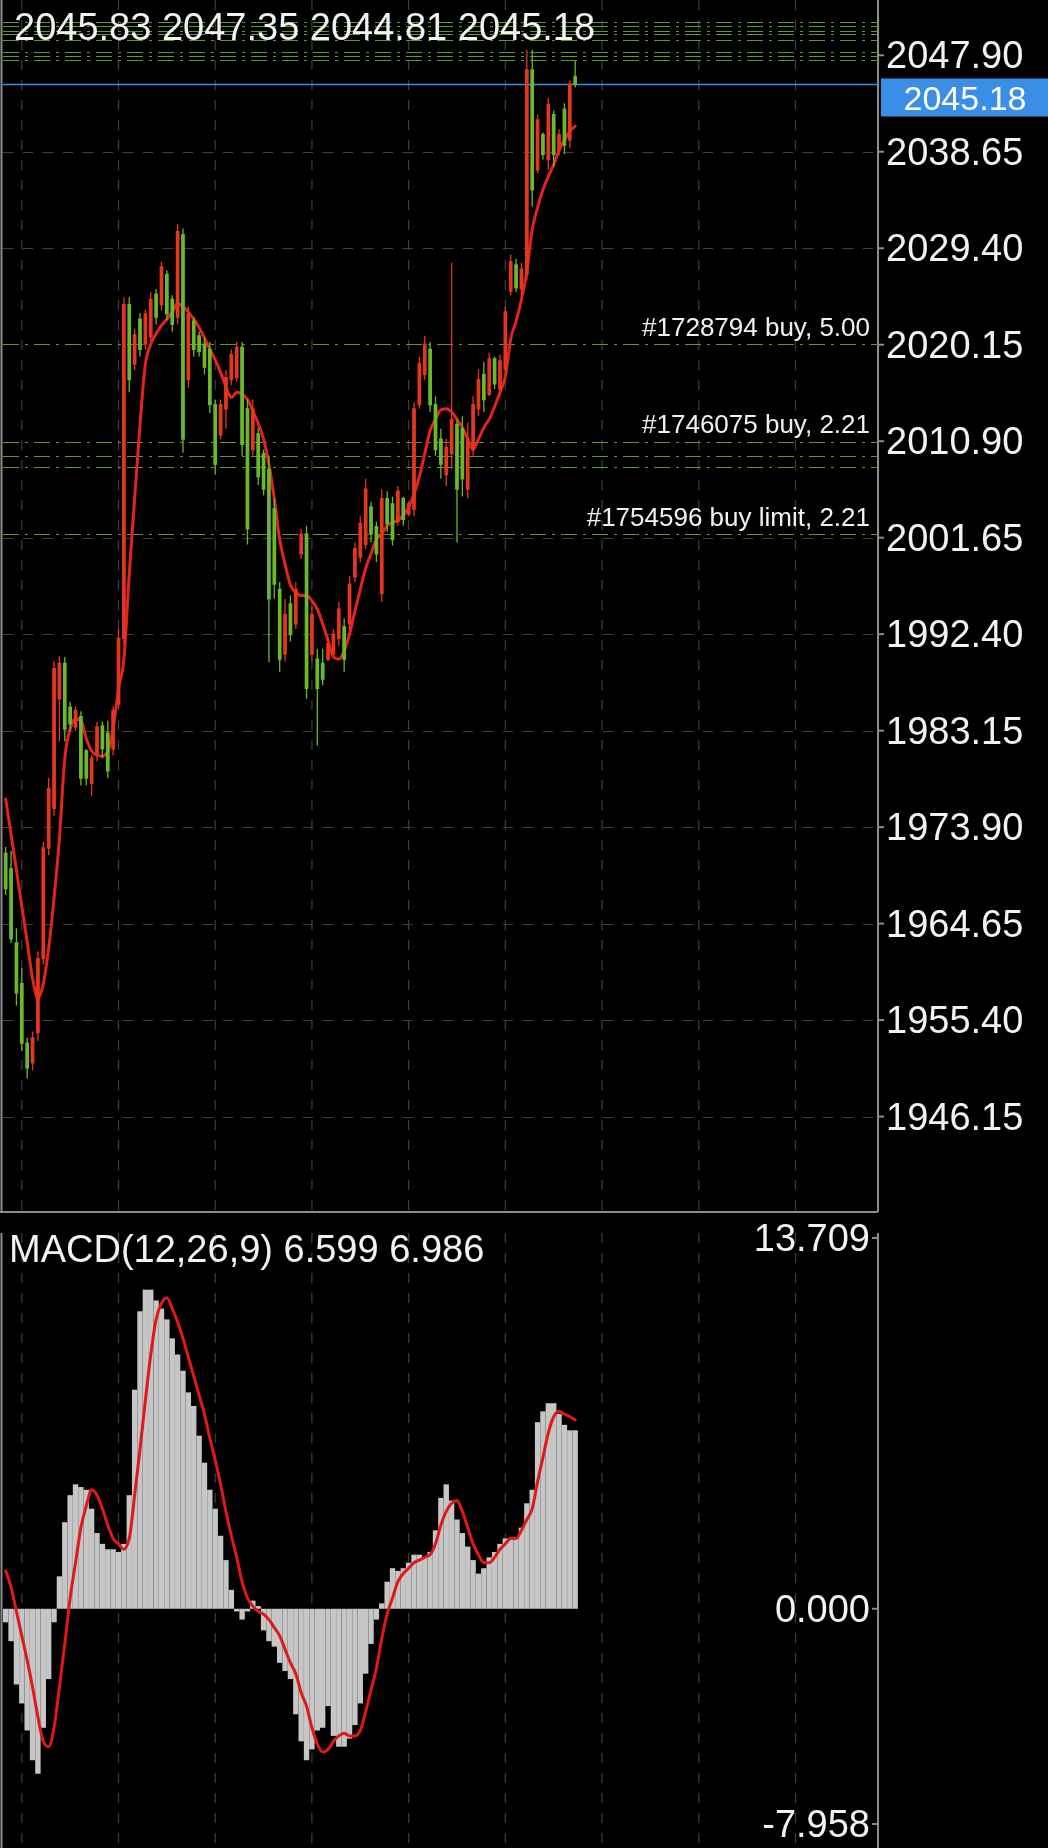 The image size is (1048, 1848). Describe the element at coordinates (955, 923) in the screenshot. I see `y-tick-label: 1964.65` at that location.